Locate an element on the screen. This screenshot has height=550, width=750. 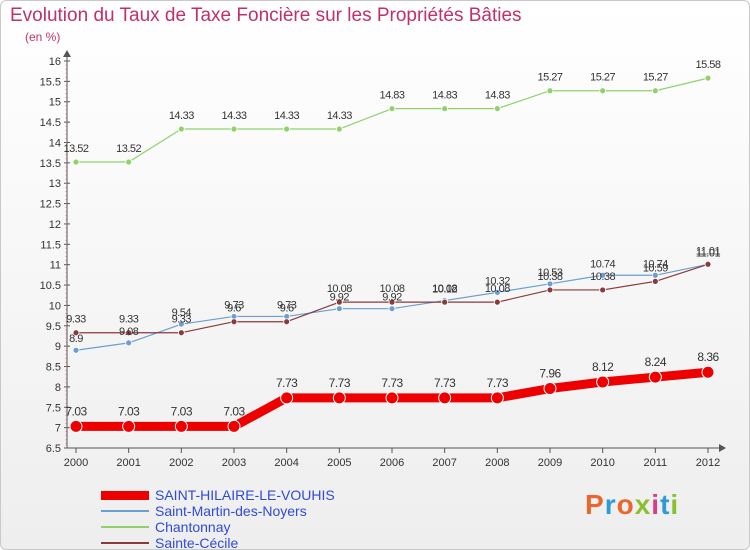
legend-item-series-3: Sainte-Cécile is located at coordinates (218, 542).